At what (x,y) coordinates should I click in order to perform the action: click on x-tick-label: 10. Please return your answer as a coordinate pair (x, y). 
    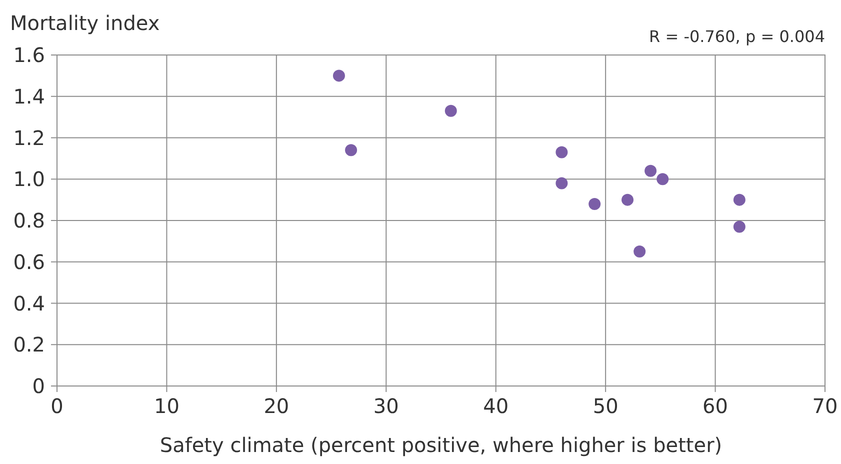
    Looking at the image, I should click on (167, 406).